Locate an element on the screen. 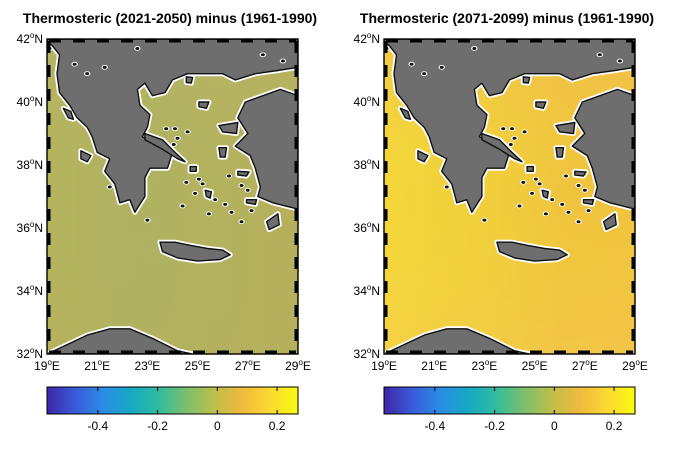 Image resolution: width=674 pixels, height=463 pixels. andros-land is located at coordinates (193, 169).